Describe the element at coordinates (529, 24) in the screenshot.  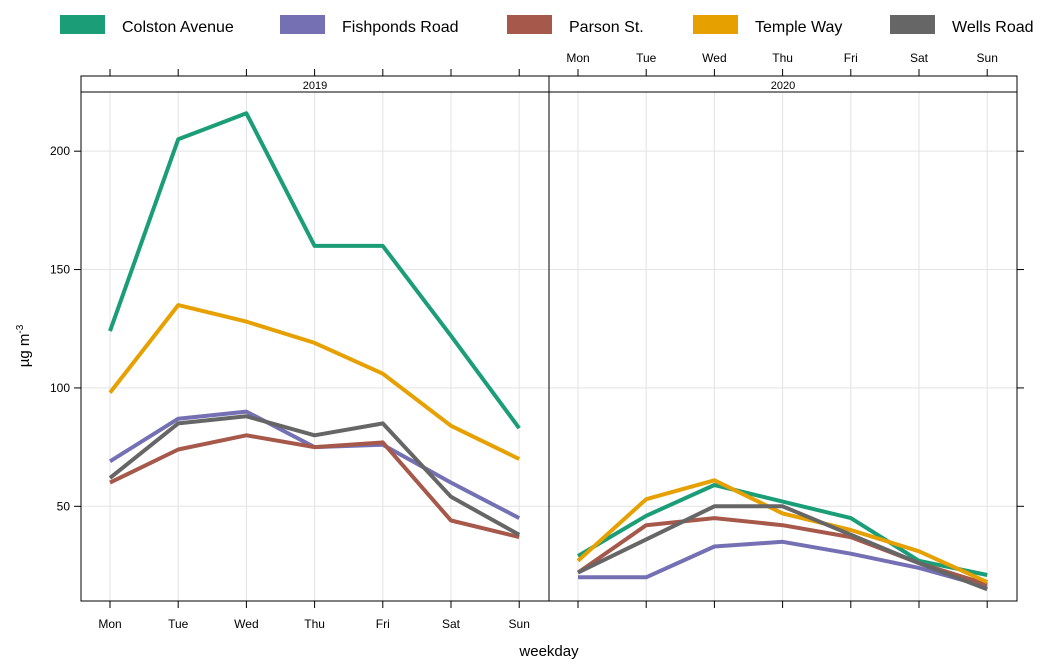
I see `legend-swatch-parson-st` at that location.